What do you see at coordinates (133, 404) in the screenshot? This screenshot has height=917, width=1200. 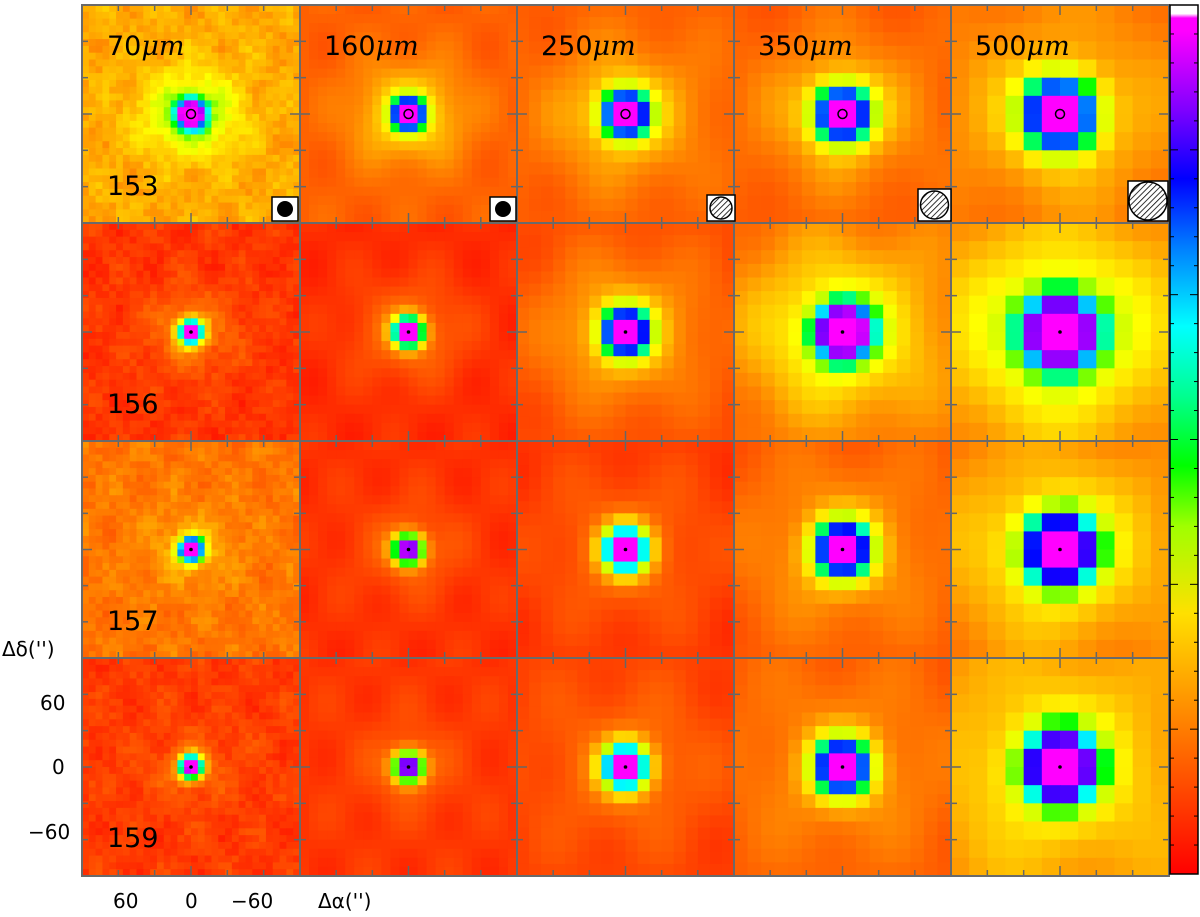 I see `source-label-156: 156` at bounding box center [133, 404].